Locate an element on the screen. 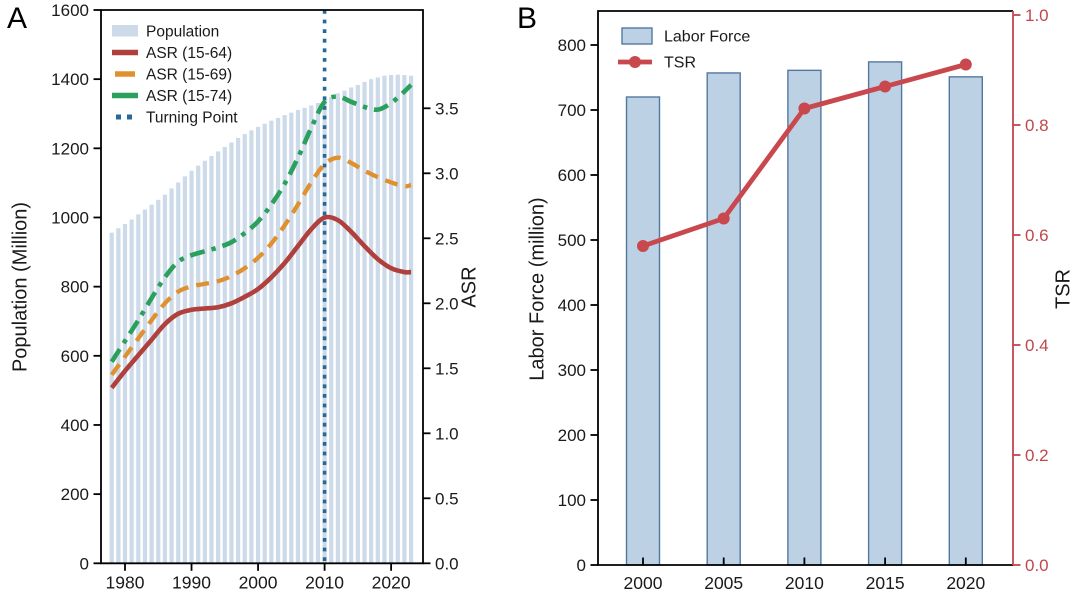 The width and height of the screenshot is (1080, 599). y-tick-label: 700 is located at coordinates (572, 110).